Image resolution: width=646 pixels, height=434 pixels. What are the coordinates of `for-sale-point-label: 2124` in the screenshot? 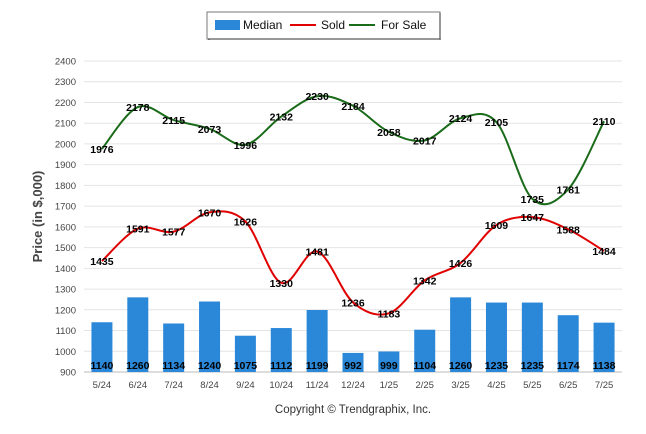 It's located at (461, 119).